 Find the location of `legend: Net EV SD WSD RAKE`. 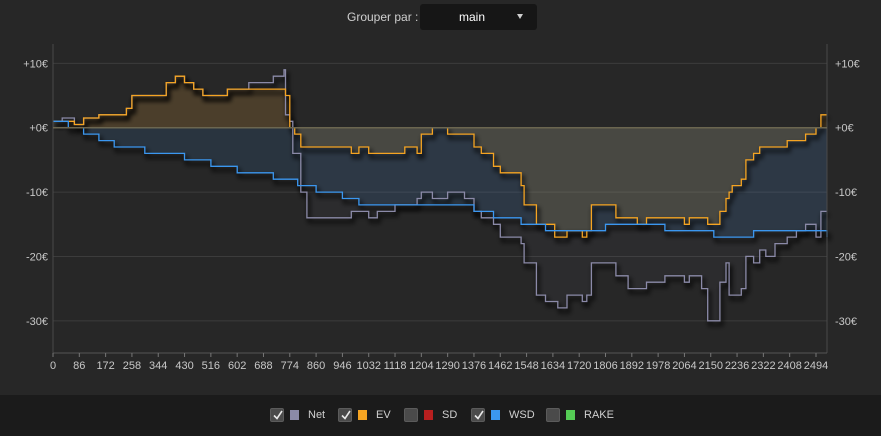

legend: Net EV SD WSD RAKE is located at coordinates (440, 415).